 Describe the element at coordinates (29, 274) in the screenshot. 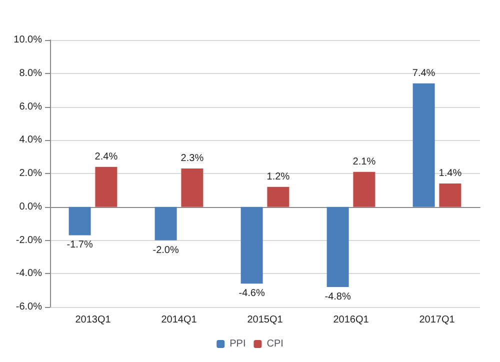

I see `y-tick-label: -4.0%` at that location.